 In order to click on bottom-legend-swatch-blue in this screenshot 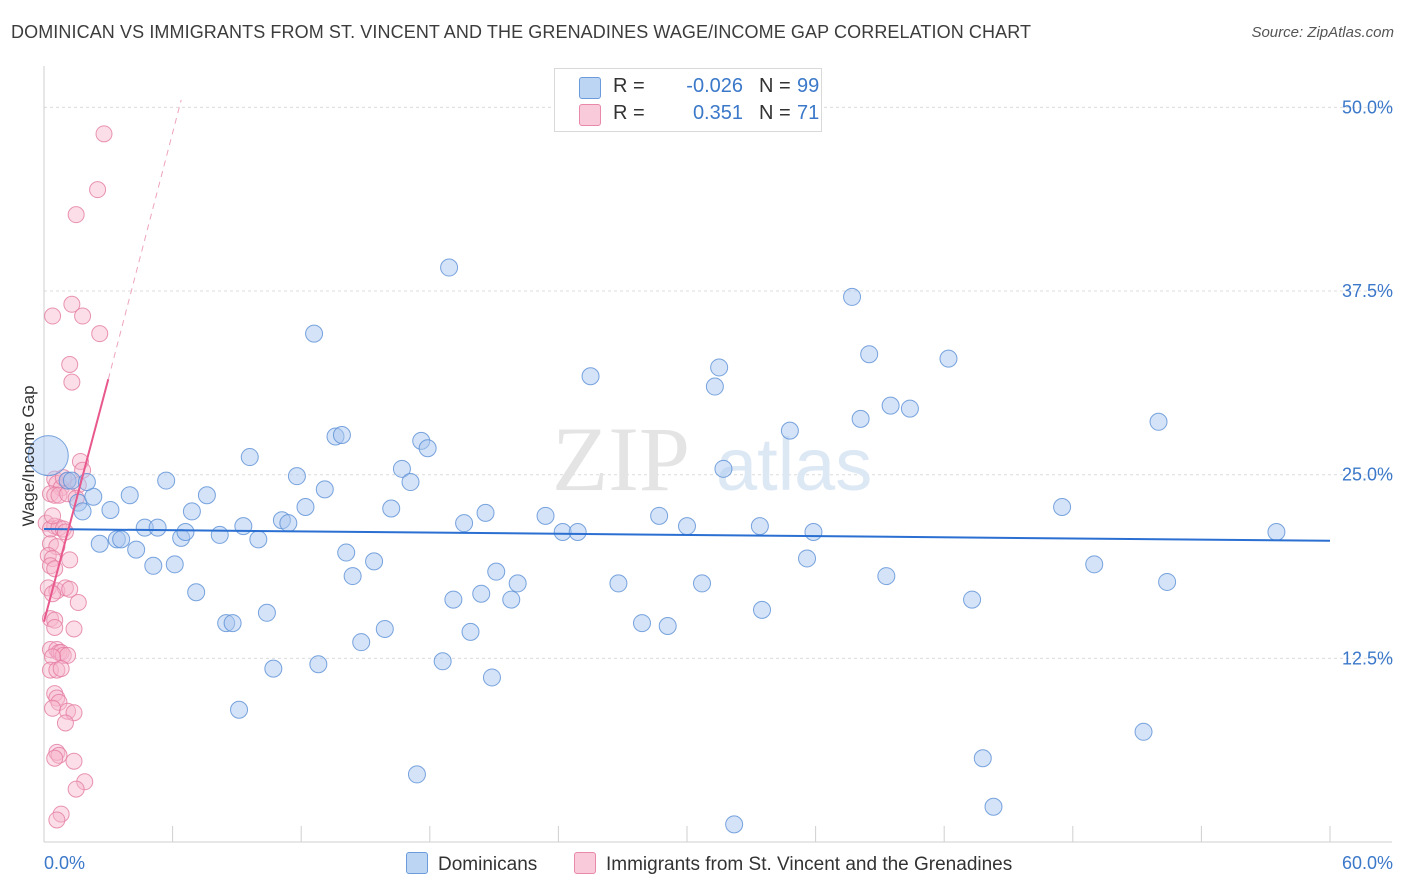, I will do `click(417, 863)`.